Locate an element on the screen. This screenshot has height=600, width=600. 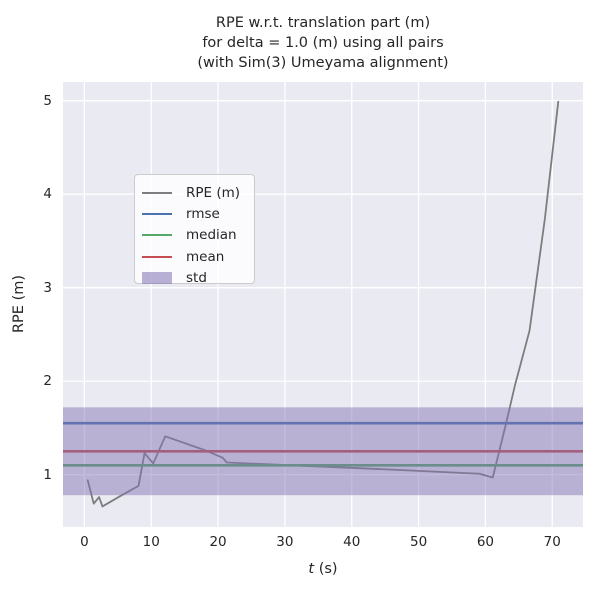
x-tick-label-40: 40 is located at coordinates (352, 542).